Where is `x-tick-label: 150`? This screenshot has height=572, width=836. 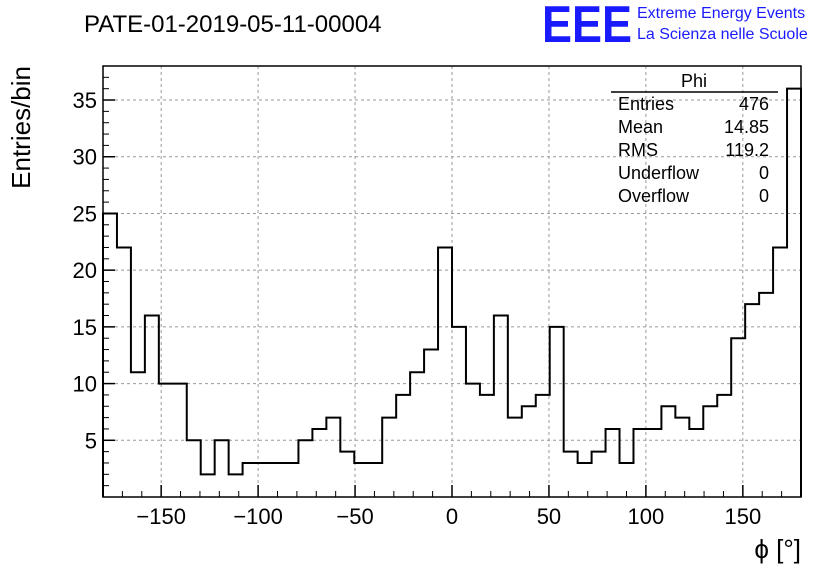
x-tick-label: 150 is located at coordinates (742, 516).